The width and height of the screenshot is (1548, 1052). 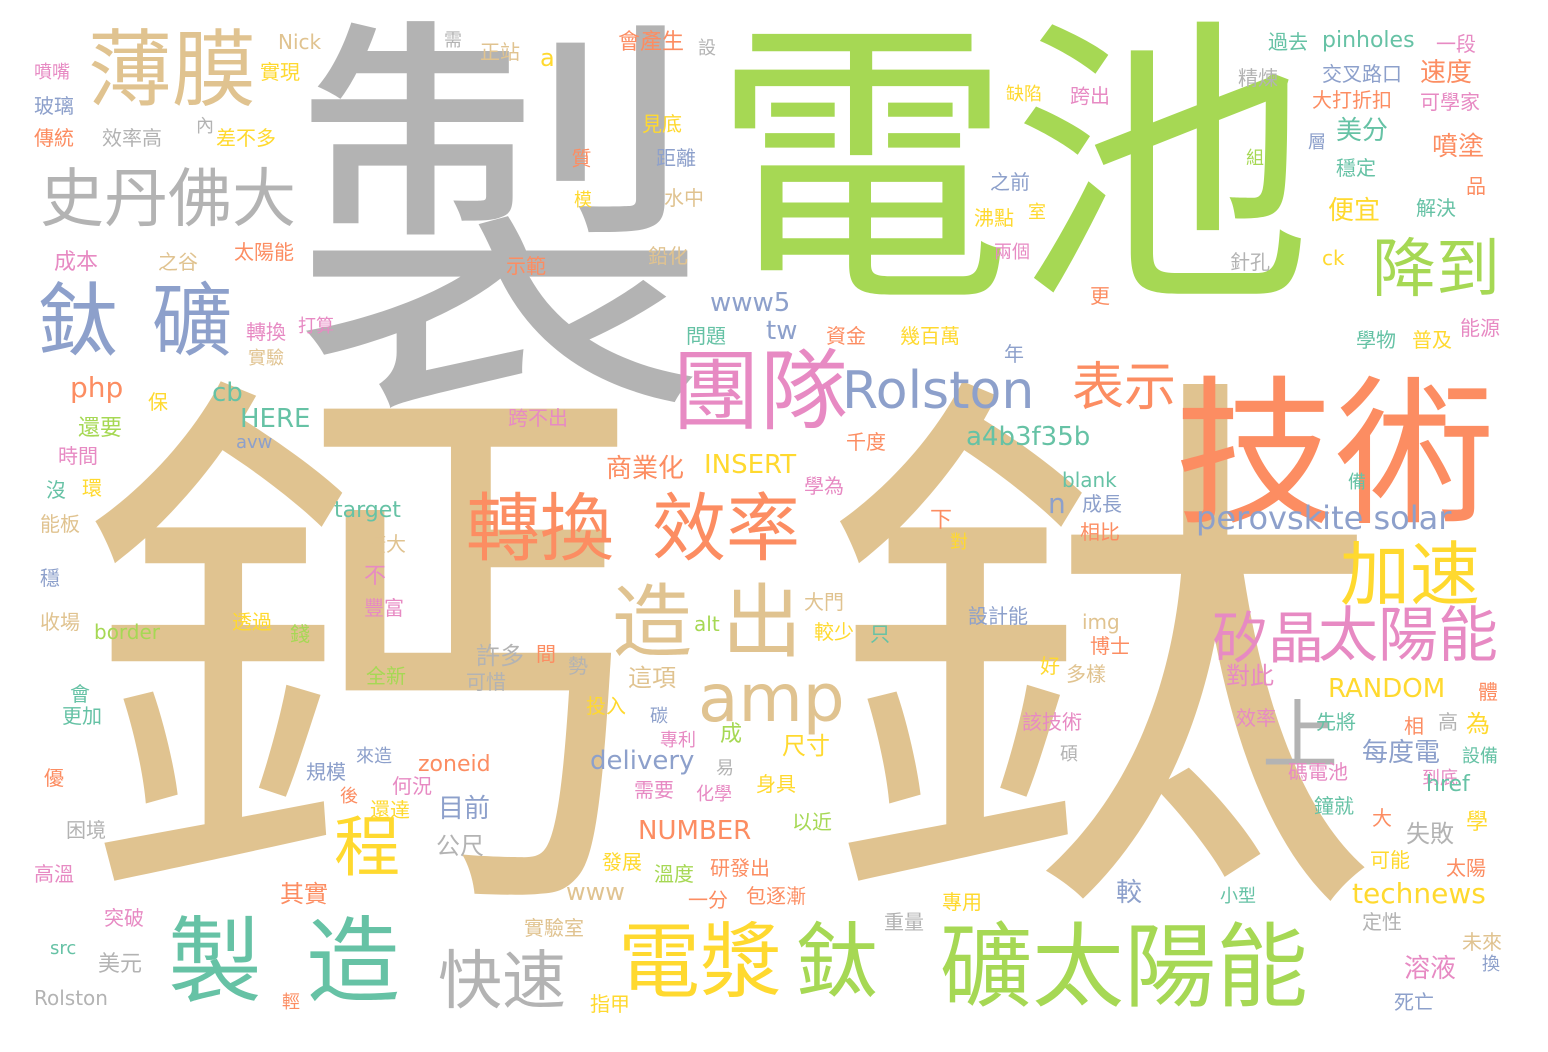 I want to click on word-pinholes: pinholes, so click(x=1368, y=40).